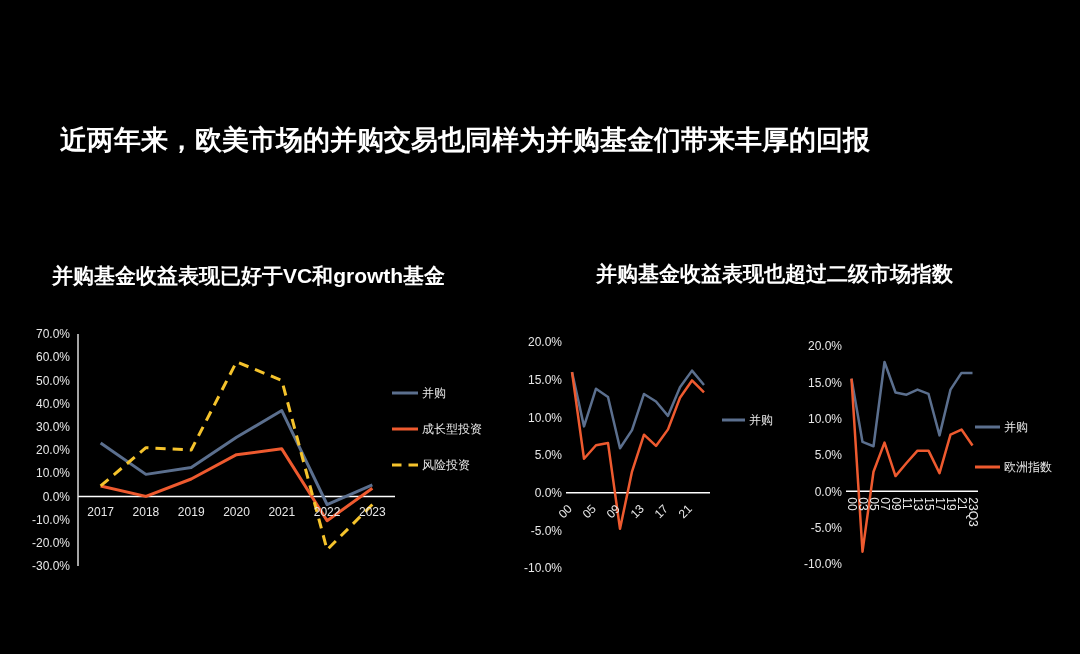 The image size is (1080, 654). Describe the element at coordinates (191, 512) in the screenshot. I see `x-tick-label: 2019` at that location.